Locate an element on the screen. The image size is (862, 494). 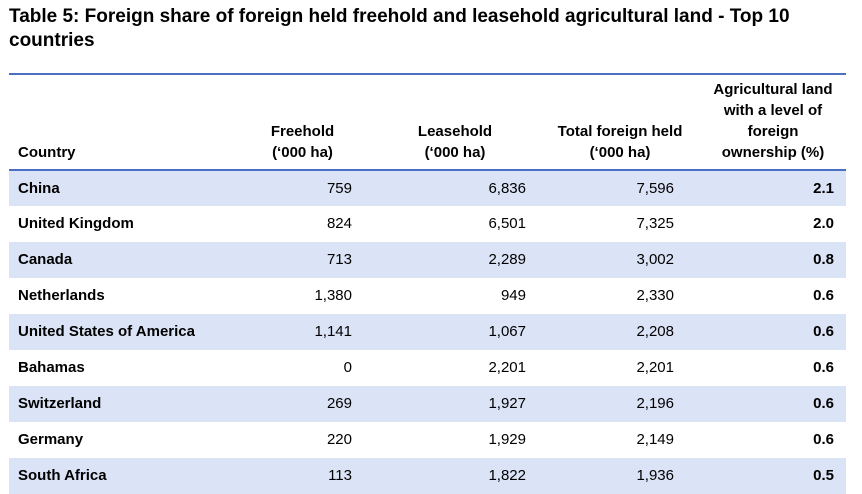
cell-freehold: 759 is located at coordinates (302, 188).